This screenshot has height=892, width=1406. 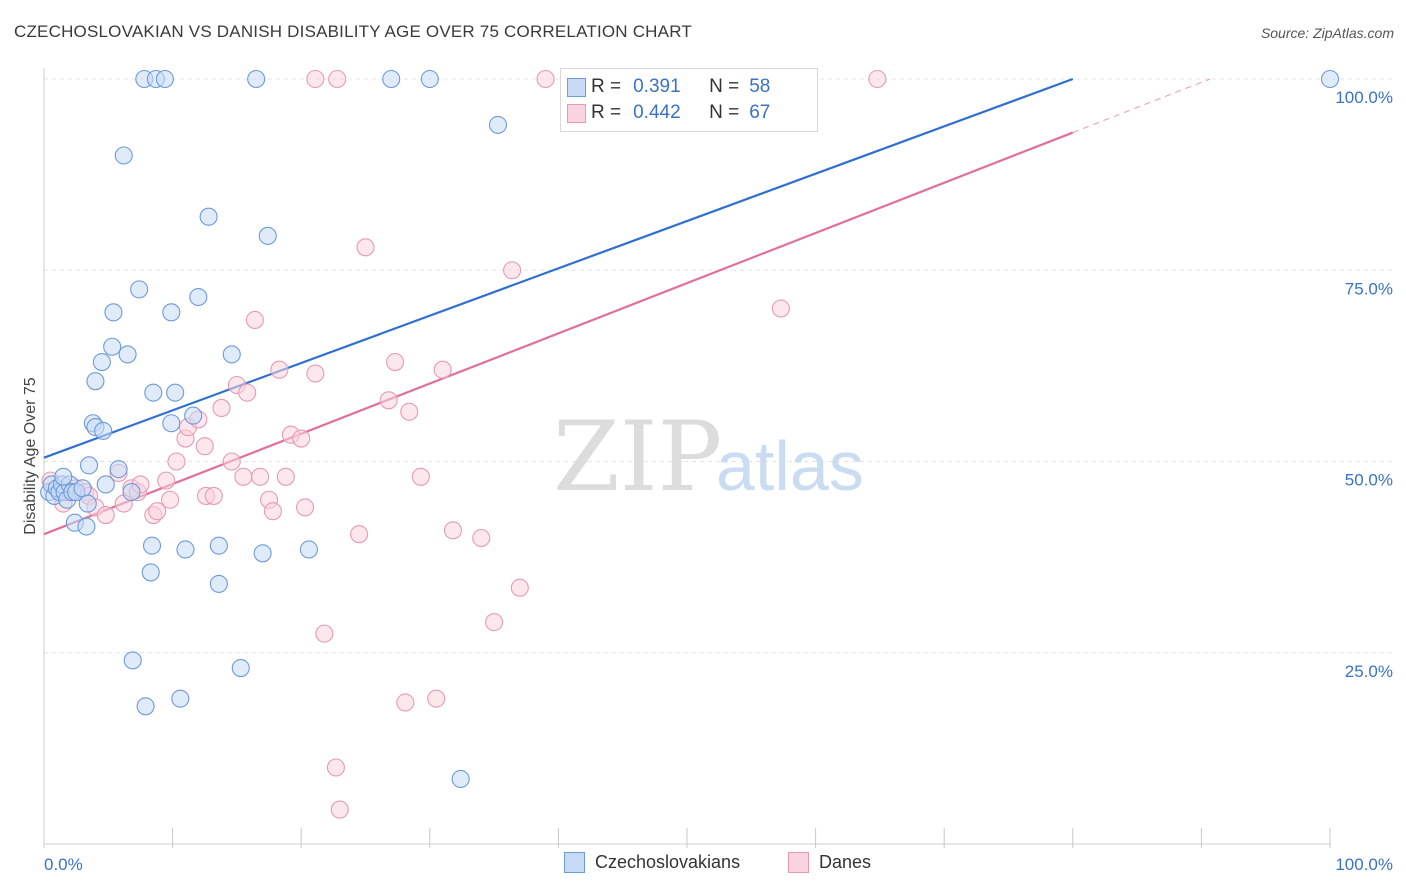 I want to click on legend-swatch-blue, so click(x=574, y=862).